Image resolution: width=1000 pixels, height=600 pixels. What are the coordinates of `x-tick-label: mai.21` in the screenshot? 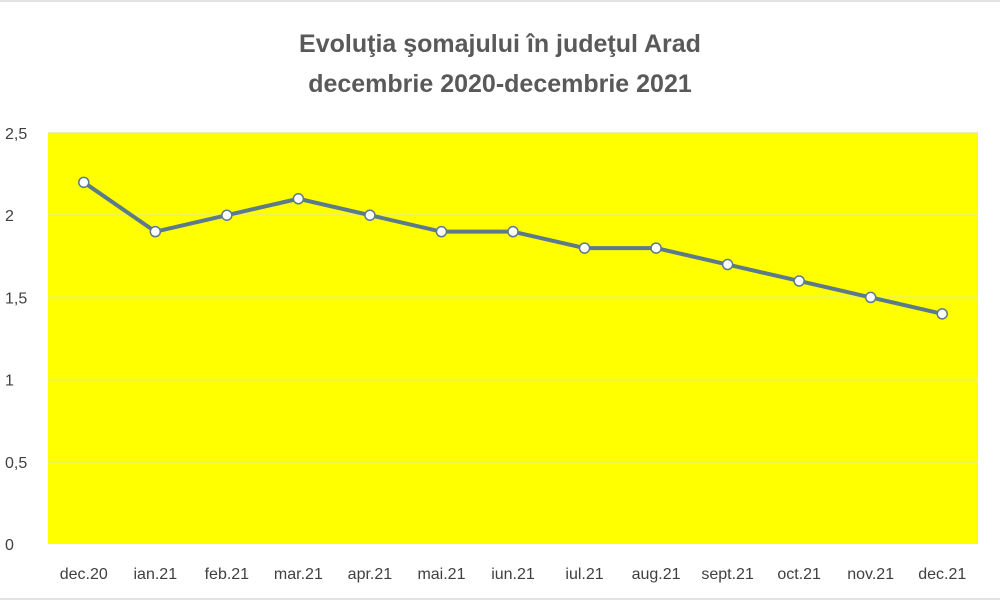 It's located at (441, 574).